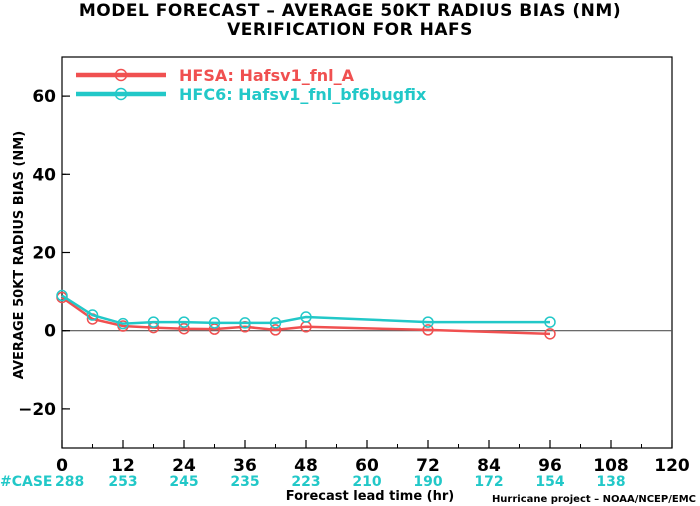 The height and width of the screenshot is (506, 700). What do you see at coordinates (122, 482) in the screenshot?
I see `case-count: 253` at bounding box center [122, 482].